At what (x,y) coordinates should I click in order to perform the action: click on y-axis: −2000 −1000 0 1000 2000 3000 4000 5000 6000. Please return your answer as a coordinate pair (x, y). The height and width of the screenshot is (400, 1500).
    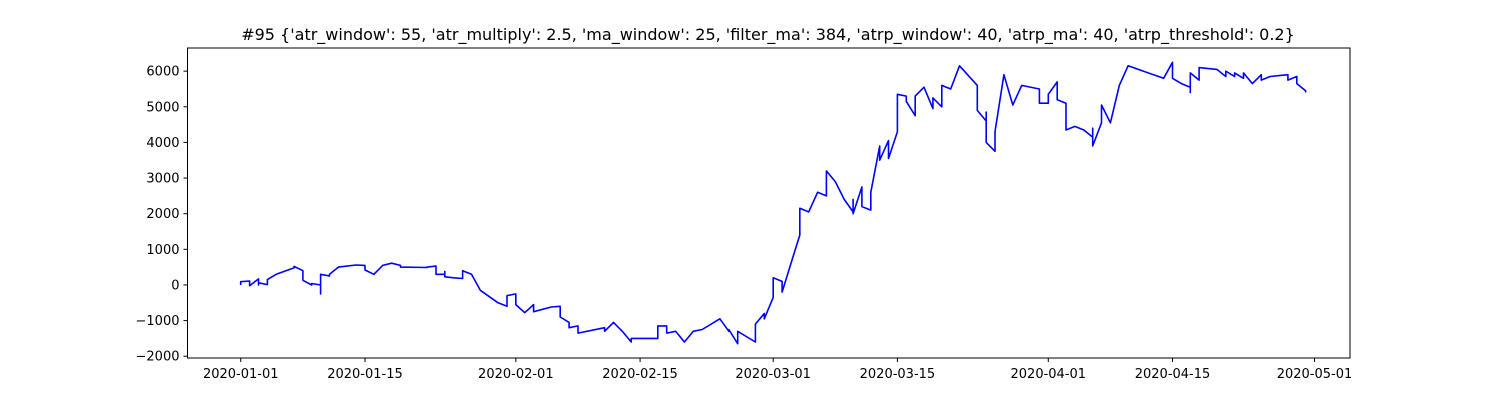
    Looking at the image, I should click on (162, 215).